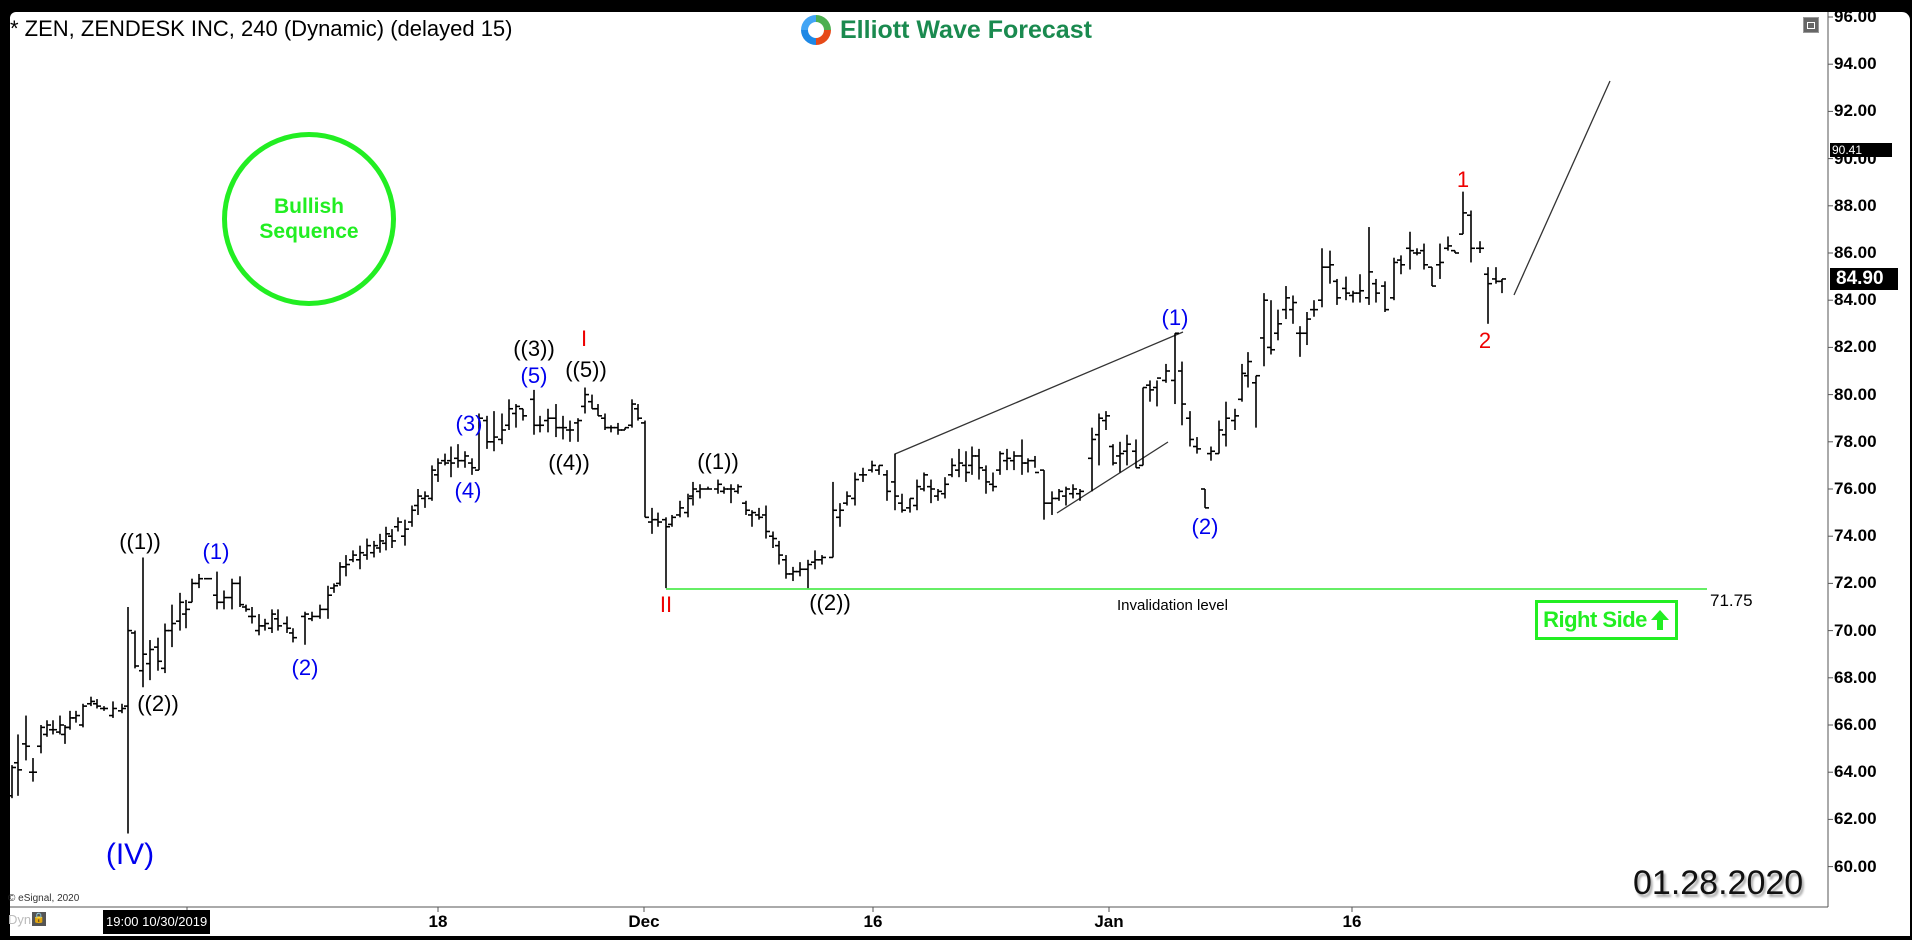 Image resolution: width=1912 pixels, height=940 pixels. Describe the element at coordinates (1861, 150) in the screenshot. I see `marker-price-tag: 90.41` at that location.